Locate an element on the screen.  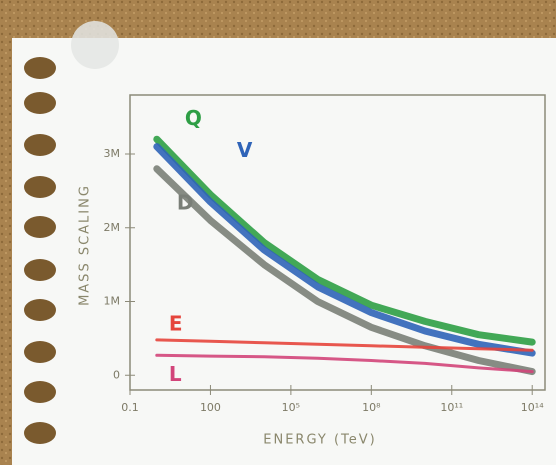
x-tick-label: 10¹¹ is located at coordinates (451, 407).